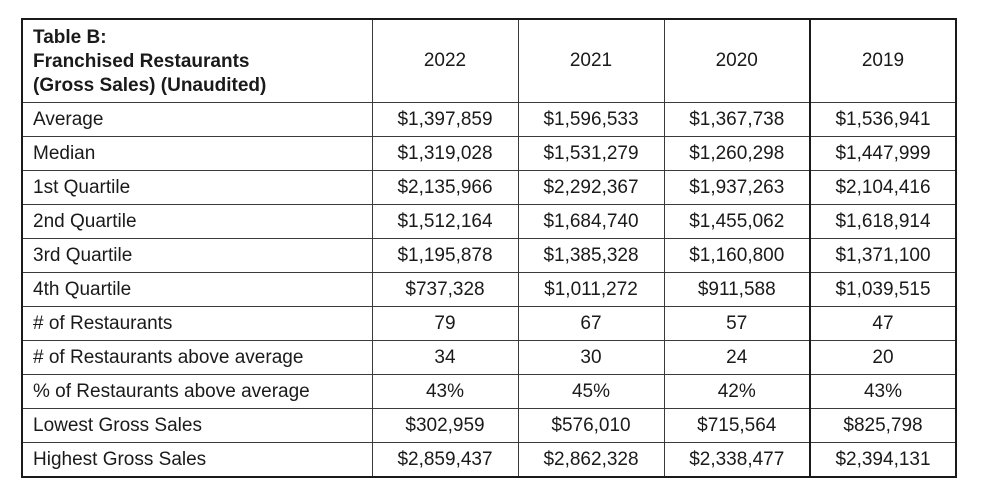 Image resolution: width=990 pixels, height=501 pixels. What do you see at coordinates (737, 153) in the screenshot?
I see `cell-value: $1,260,298` at bounding box center [737, 153].